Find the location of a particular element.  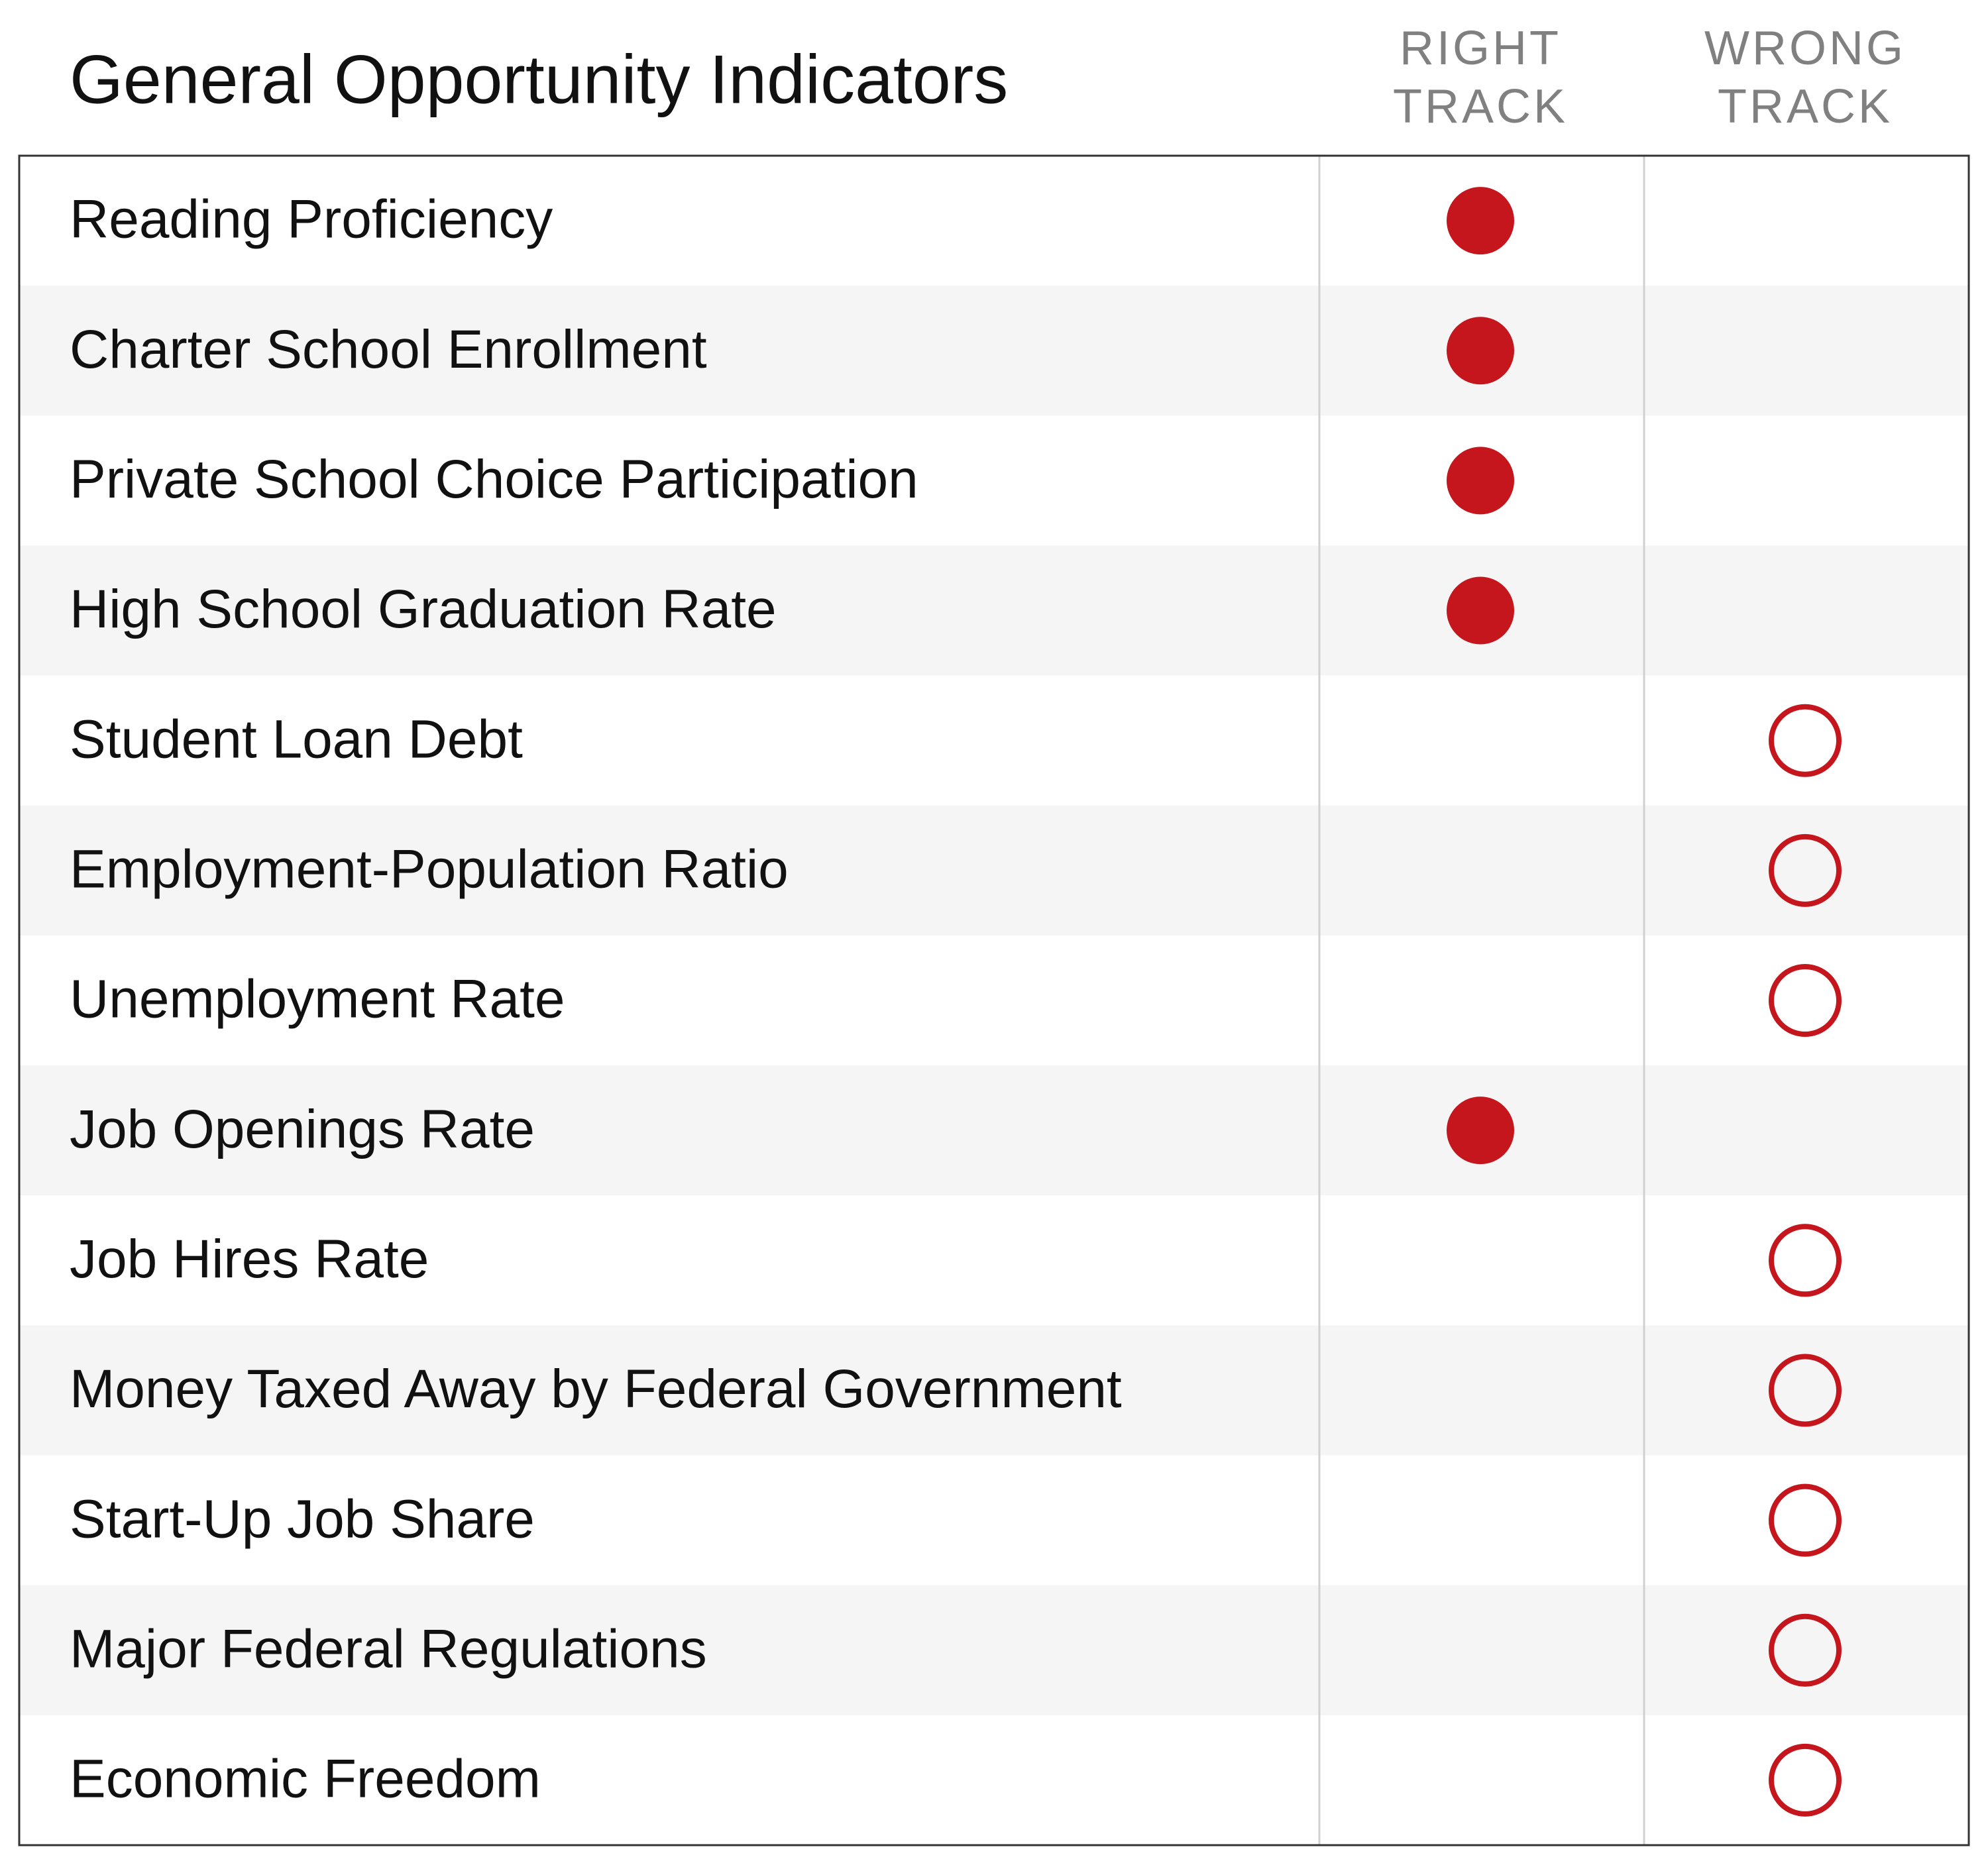

row-label: Employment-Population Ratio is located at coordinates (429, 870).